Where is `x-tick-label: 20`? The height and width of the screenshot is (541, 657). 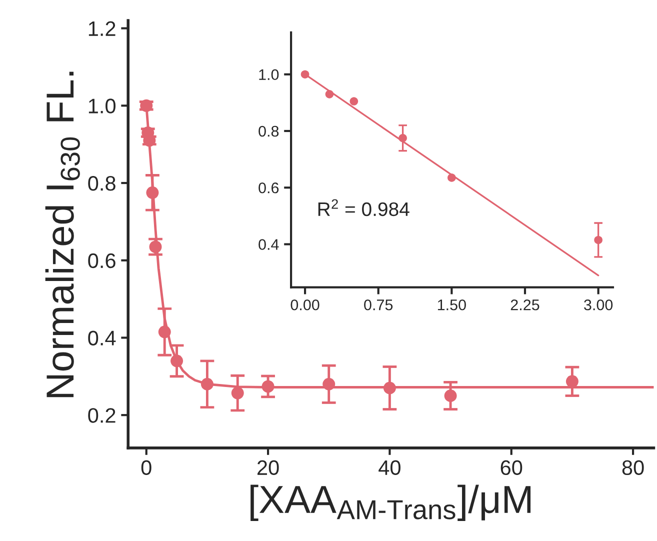 x-tick-label: 20 is located at coordinates (268, 468).